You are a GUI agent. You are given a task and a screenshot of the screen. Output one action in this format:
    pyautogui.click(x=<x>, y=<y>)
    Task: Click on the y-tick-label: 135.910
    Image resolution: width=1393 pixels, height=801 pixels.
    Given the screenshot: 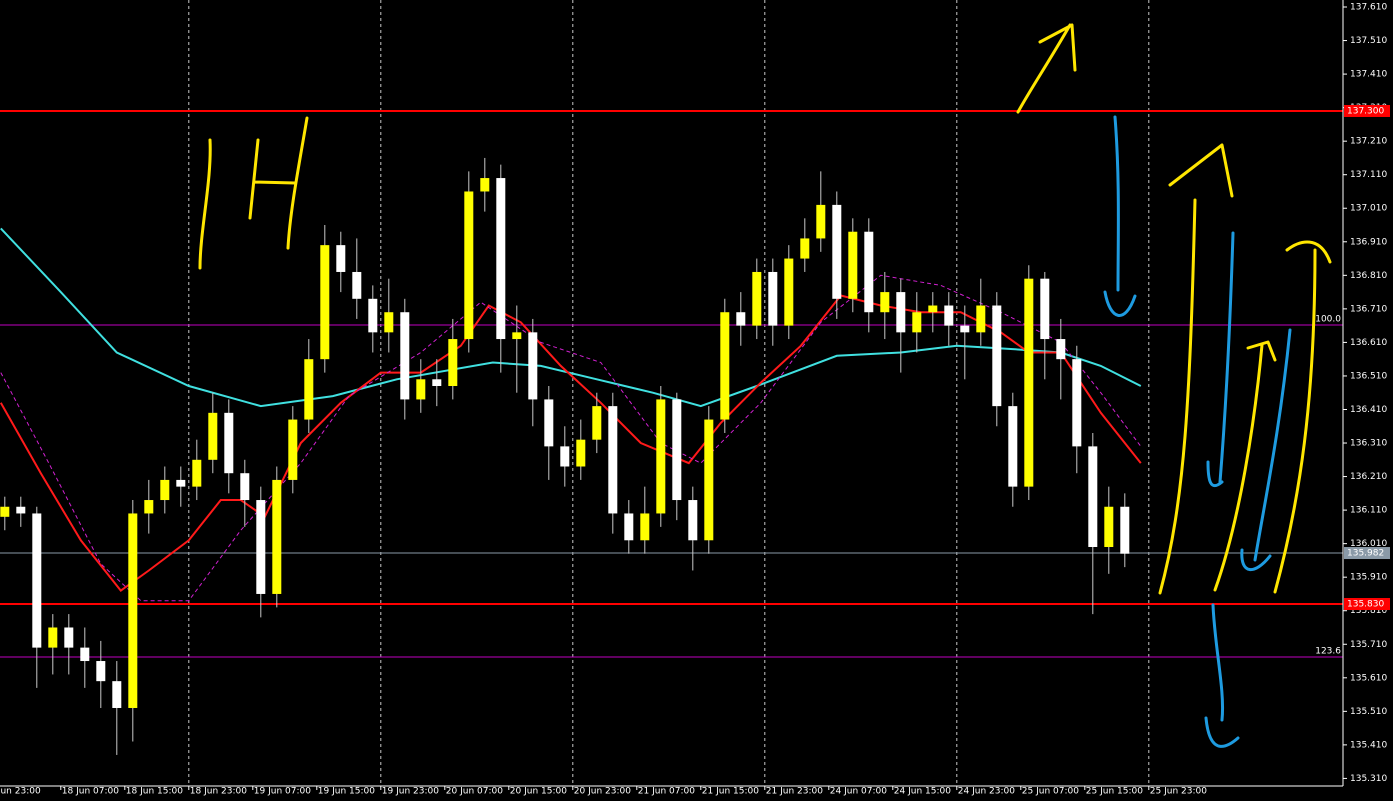 What is the action you would take?
    pyautogui.click(x=1368, y=578)
    